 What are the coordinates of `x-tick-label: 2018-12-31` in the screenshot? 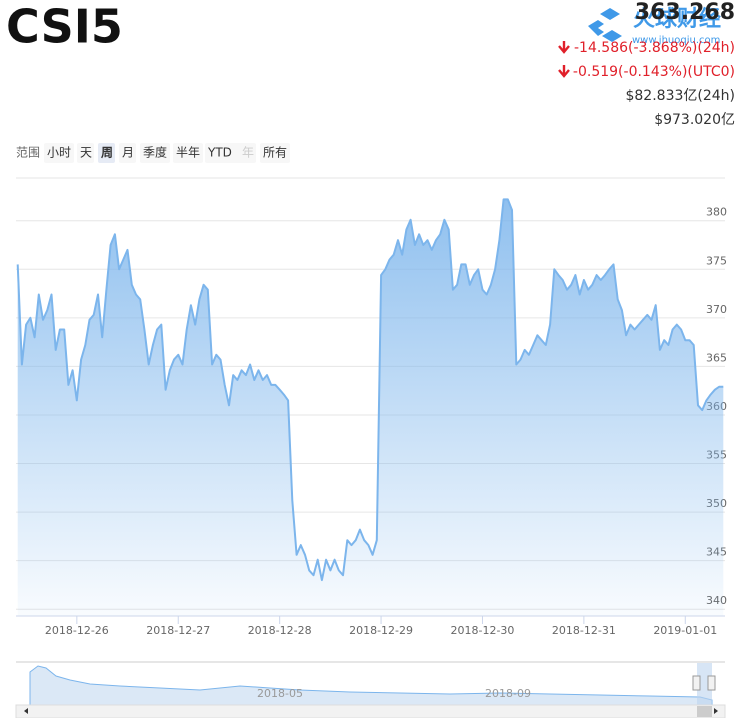 It's located at (584, 630).